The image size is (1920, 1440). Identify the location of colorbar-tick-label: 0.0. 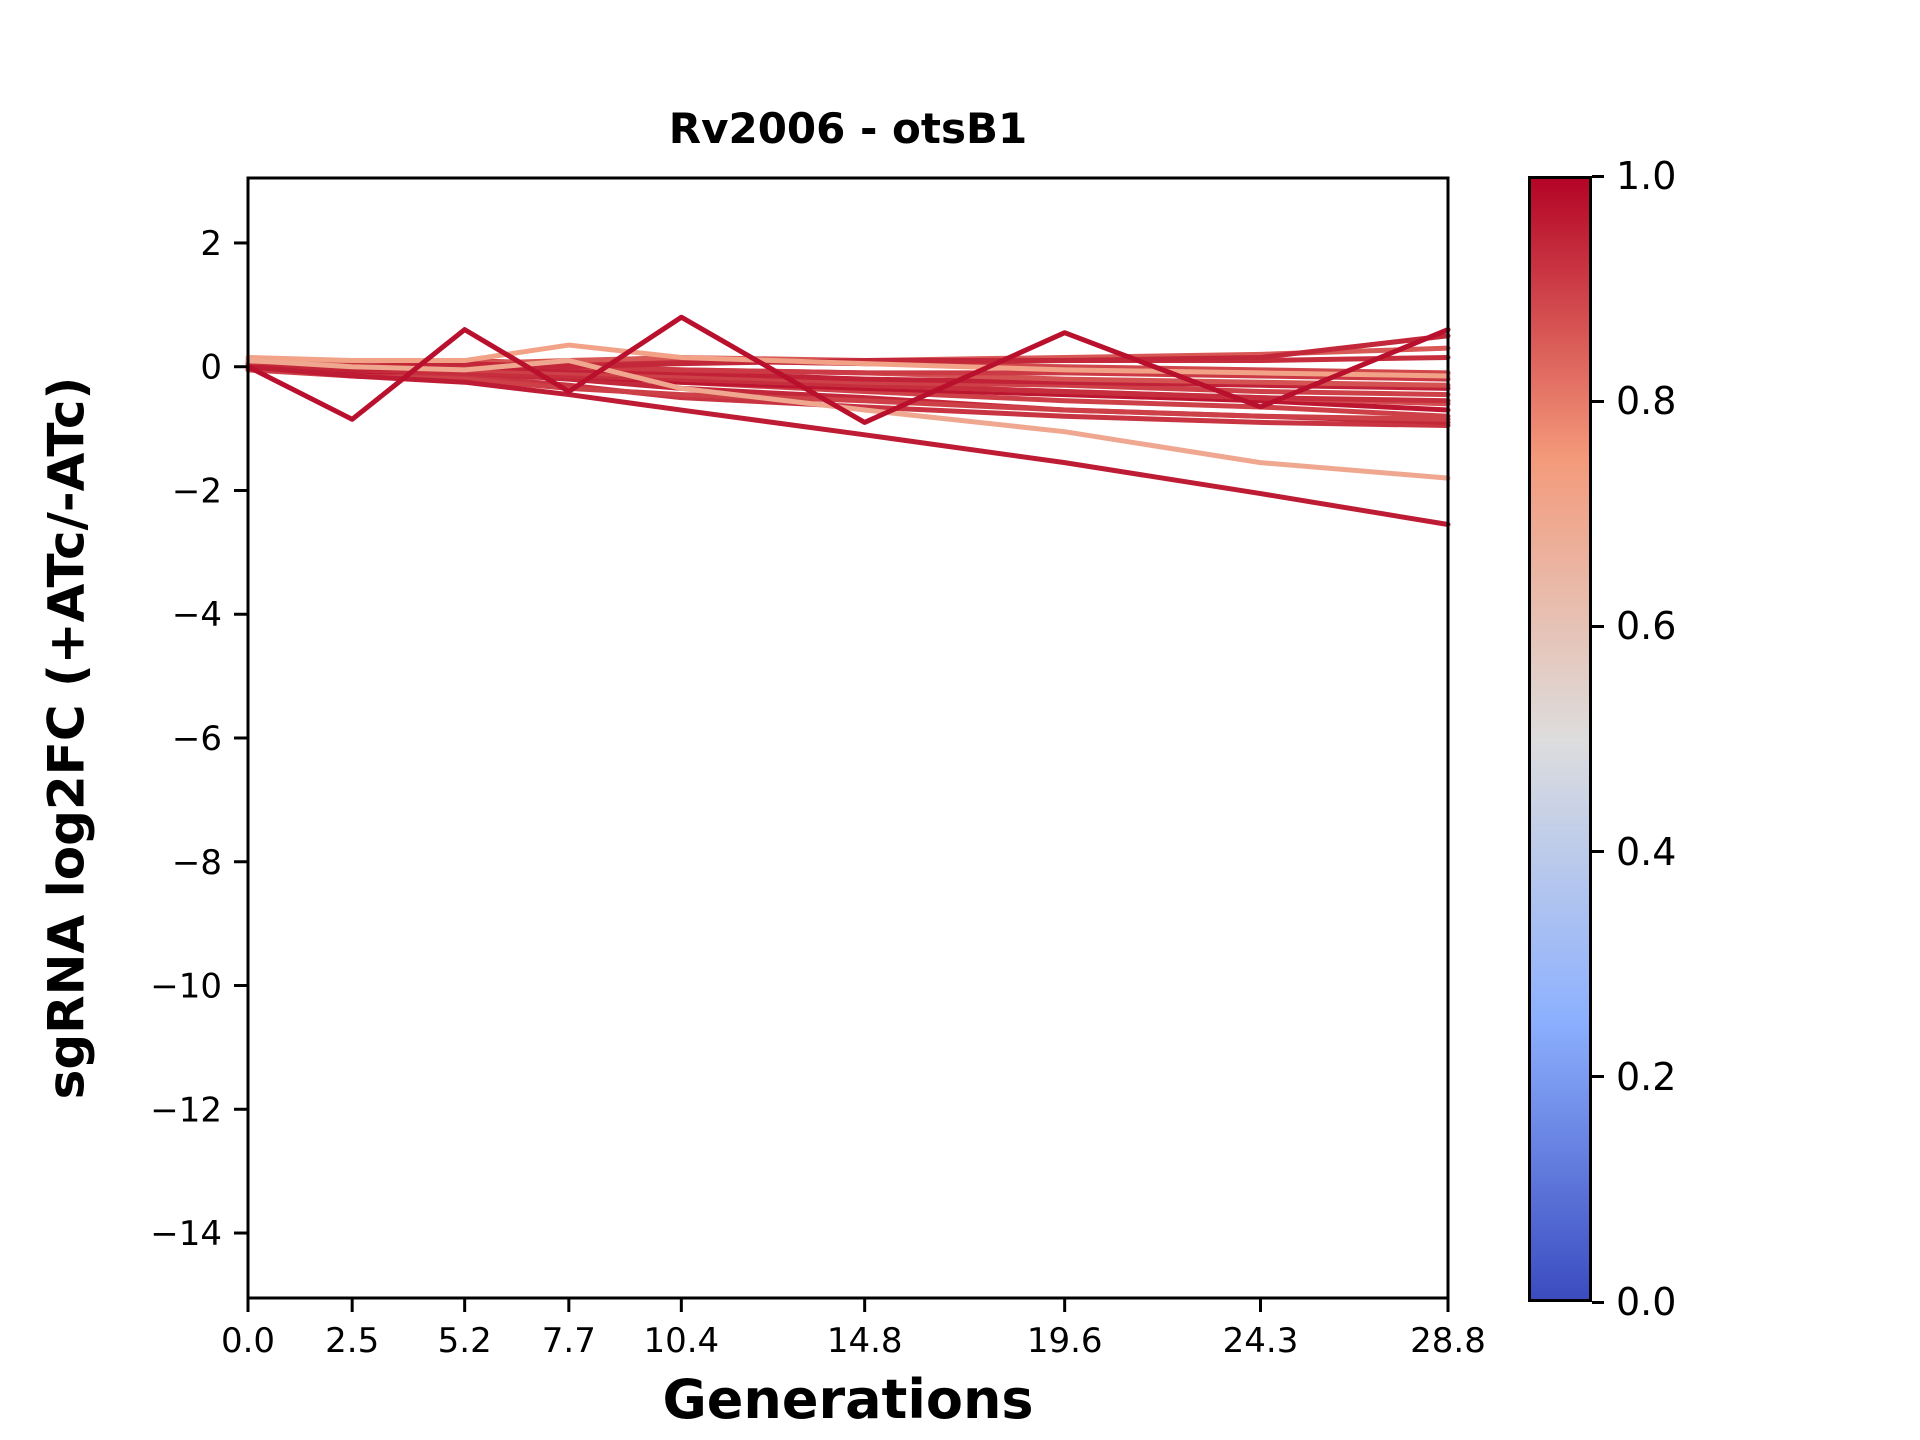
(1646, 1302).